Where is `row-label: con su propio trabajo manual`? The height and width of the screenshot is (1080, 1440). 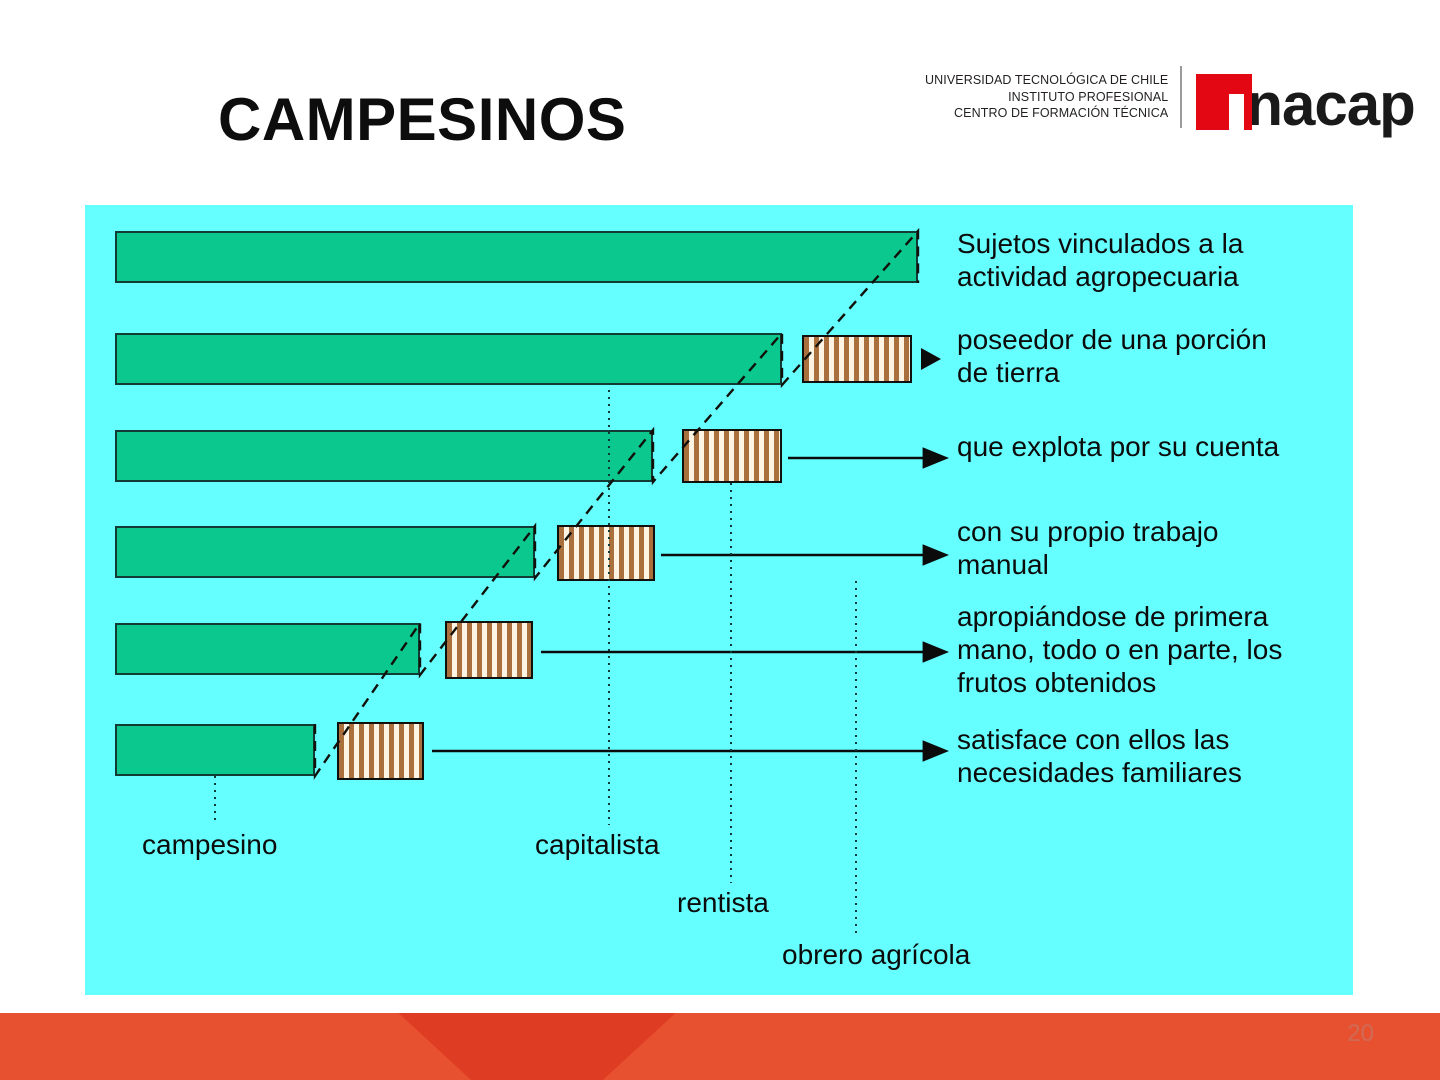
row-label: con su propio trabajo manual is located at coordinates (1088, 548).